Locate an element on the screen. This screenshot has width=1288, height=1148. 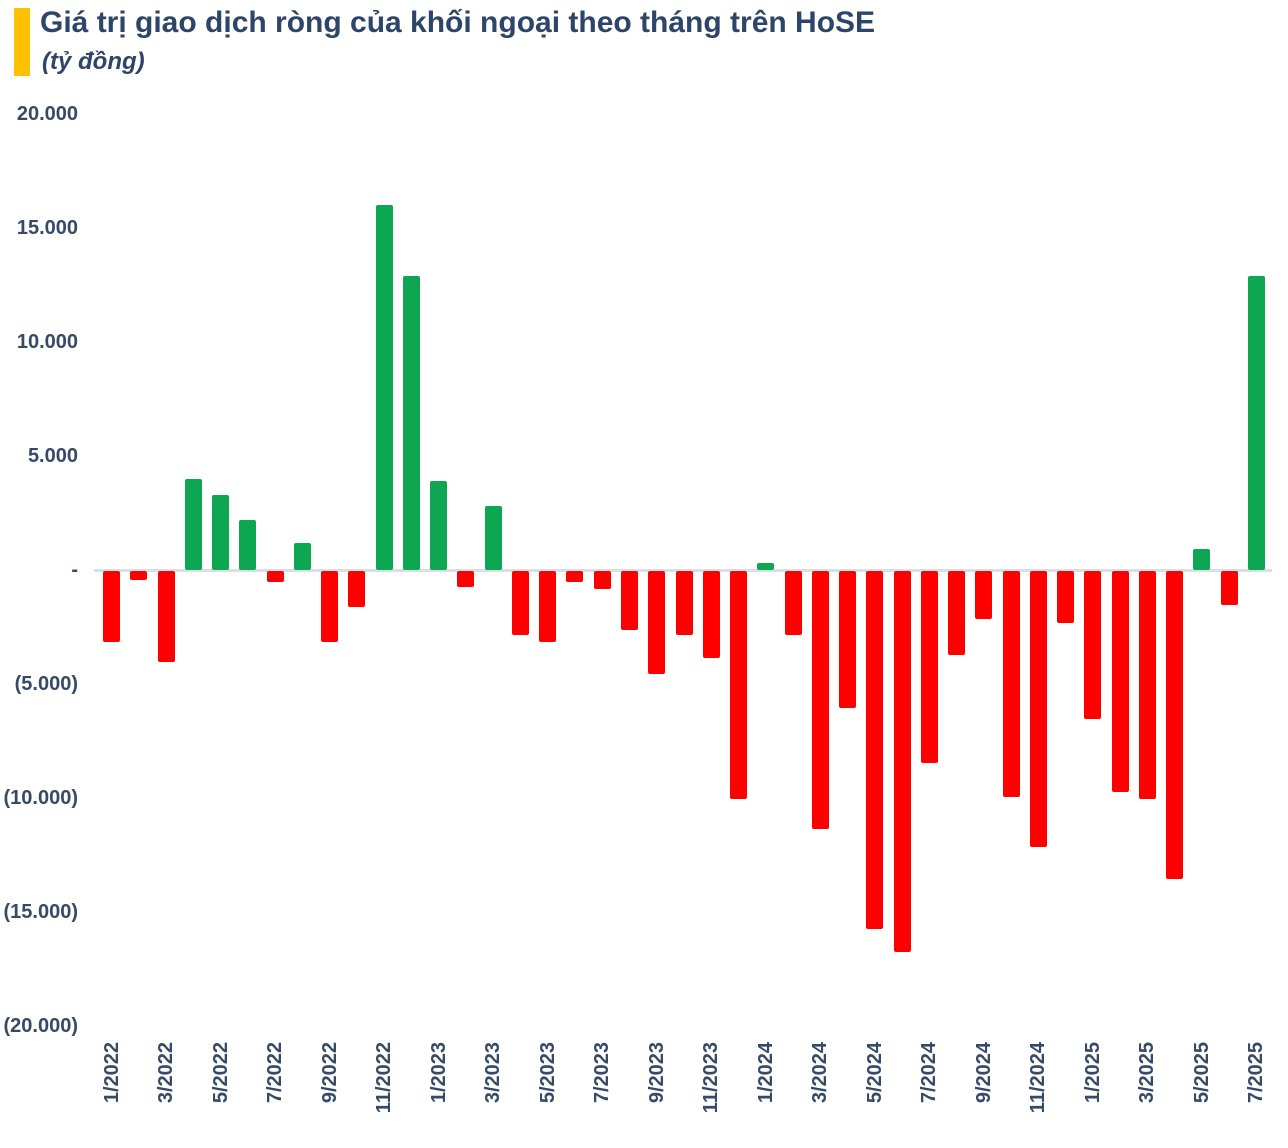
x-tick-label-5/2024: 5/2024 is located at coordinates (874, 1073).